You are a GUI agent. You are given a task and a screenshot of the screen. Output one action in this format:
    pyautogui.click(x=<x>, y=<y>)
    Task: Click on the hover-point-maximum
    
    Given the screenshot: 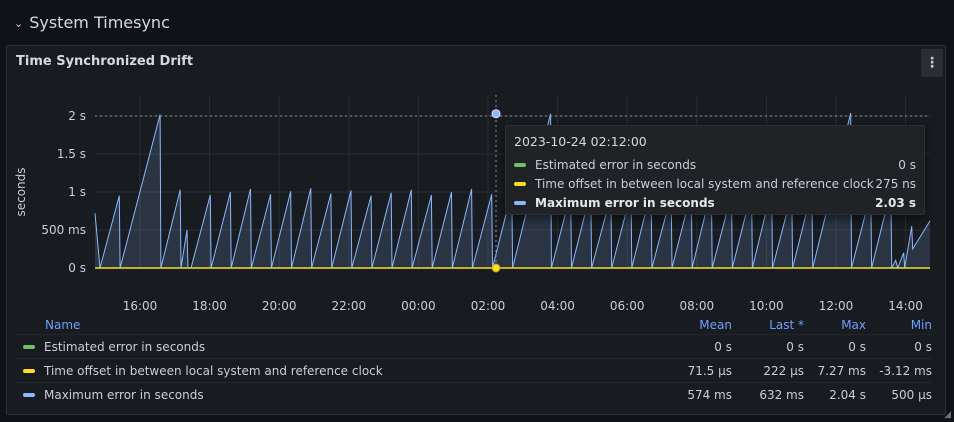 What is the action you would take?
    pyautogui.click(x=496, y=114)
    